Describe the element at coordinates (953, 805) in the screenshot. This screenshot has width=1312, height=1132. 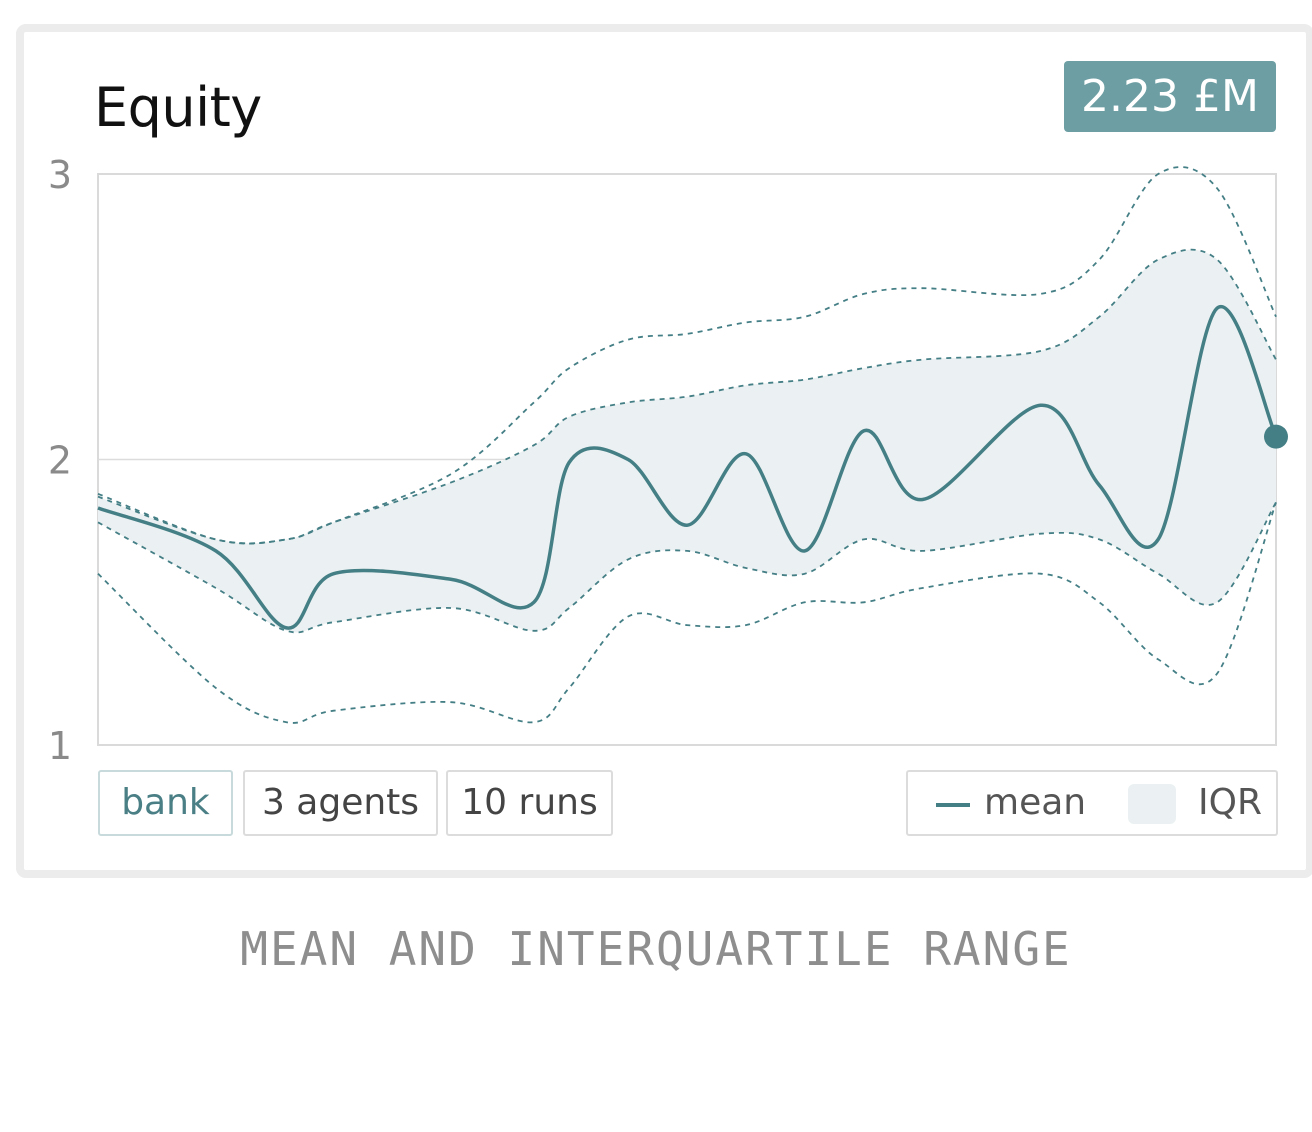
I see `legend-mean-swatch` at that location.